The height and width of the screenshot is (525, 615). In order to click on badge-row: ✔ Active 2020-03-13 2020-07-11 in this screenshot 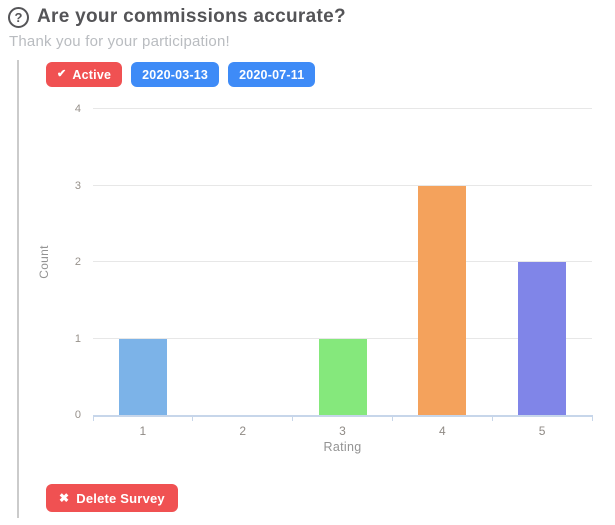, I will do `click(181, 74)`.